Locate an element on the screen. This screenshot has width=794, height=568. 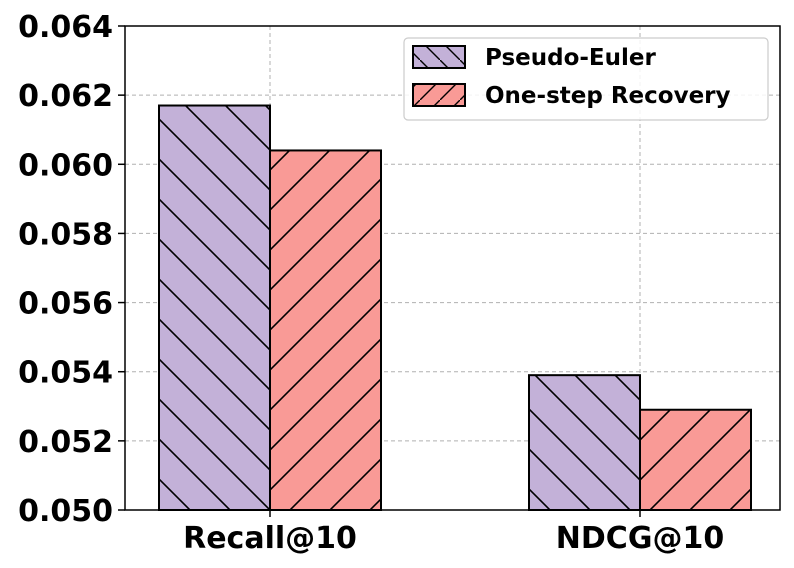
legend-label: One-step Recovery is located at coordinates (608, 96).